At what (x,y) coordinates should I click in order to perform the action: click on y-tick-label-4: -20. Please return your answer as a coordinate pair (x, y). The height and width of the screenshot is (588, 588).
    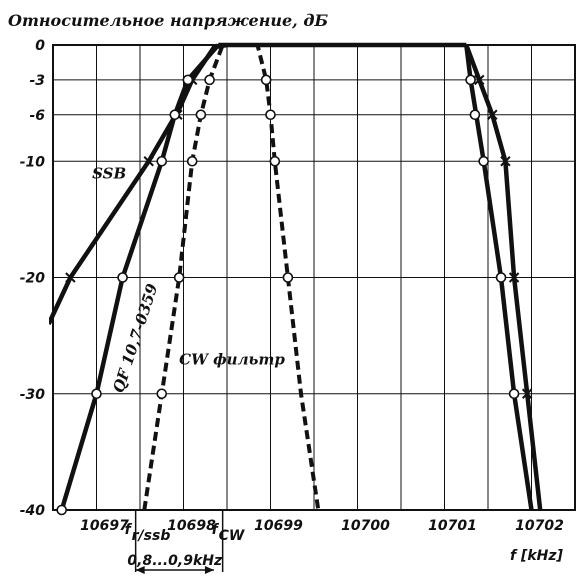
    Looking at the image, I should click on (33, 279).